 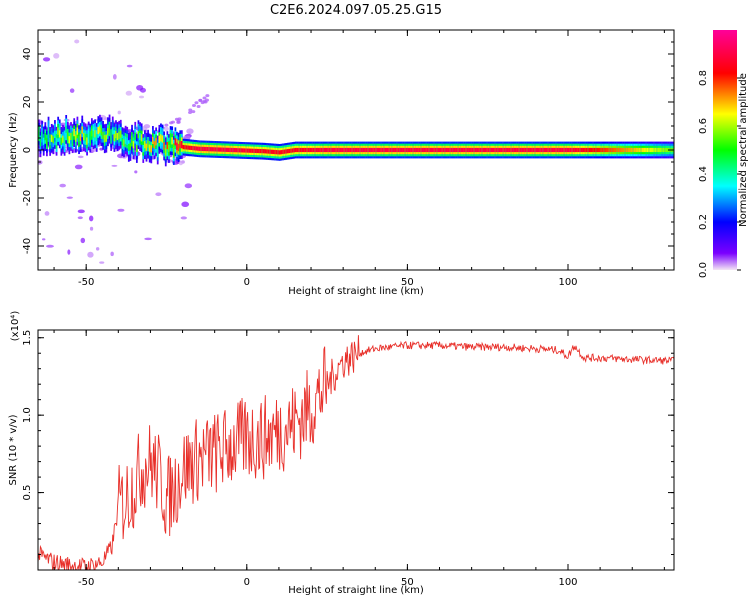 What do you see at coordinates (356, 10) in the screenshot?
I see `chart-title: C2E6.2024.097.05.25.G15` at bounding box center [356, 10].